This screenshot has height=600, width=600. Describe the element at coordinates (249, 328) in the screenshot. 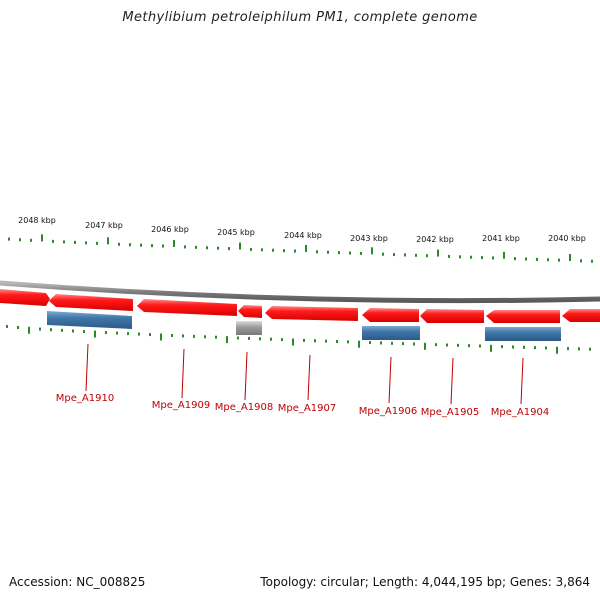

I see `cds-feature-grey` at that location.